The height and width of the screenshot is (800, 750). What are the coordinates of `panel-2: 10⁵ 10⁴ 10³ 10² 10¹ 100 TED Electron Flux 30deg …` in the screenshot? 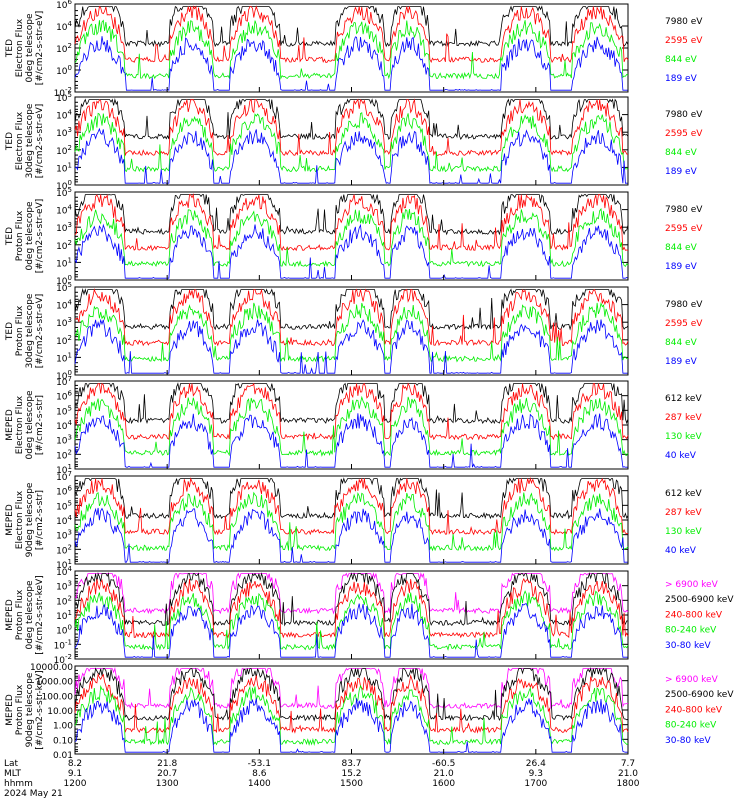 It's located at (354, 141).